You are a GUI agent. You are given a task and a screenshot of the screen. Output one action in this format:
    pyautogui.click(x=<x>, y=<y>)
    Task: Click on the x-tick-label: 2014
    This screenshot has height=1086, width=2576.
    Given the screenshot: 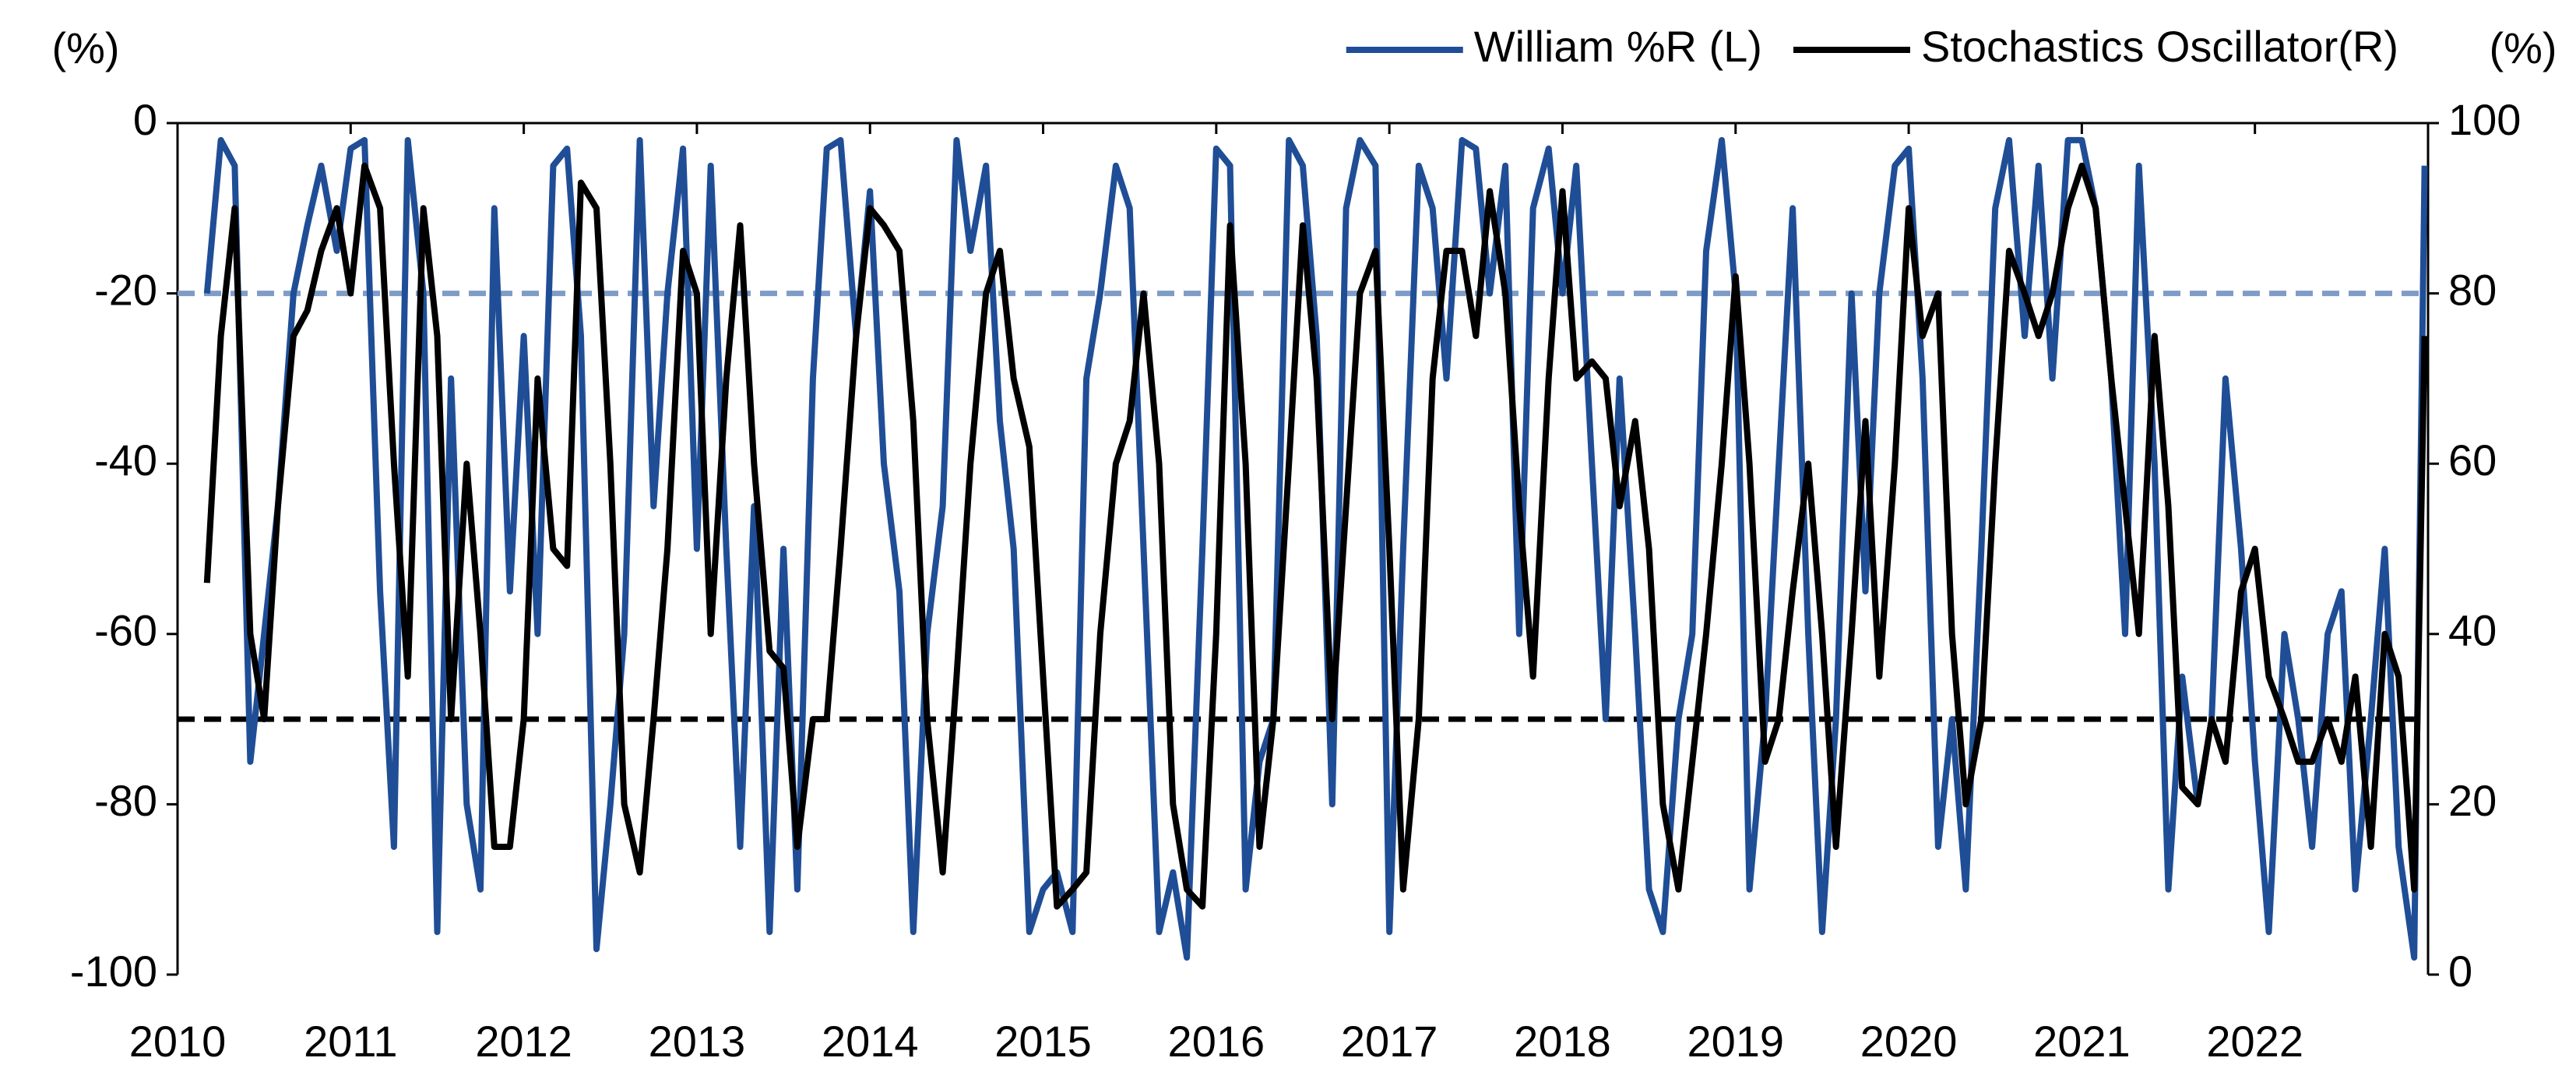 What is the action you would take?
    pyautogui.click(x=870, y=1041)
    